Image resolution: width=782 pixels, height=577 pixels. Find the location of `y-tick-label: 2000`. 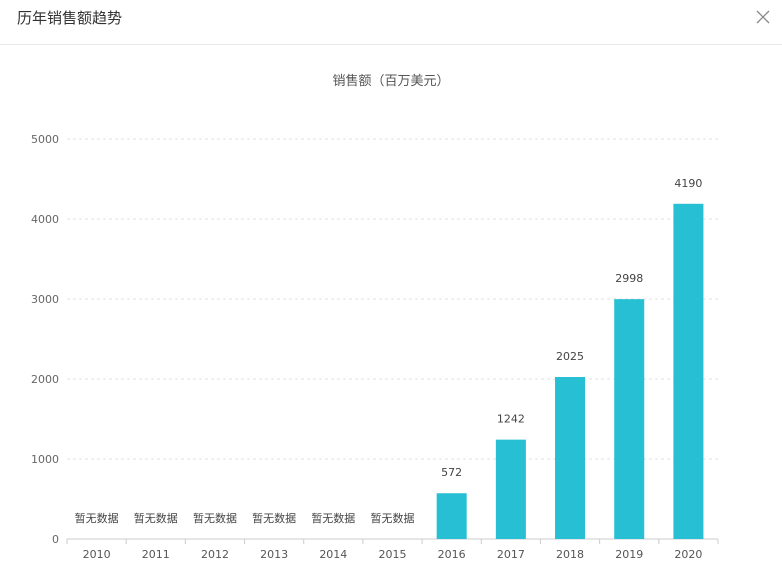

y-tick-label: 2000 is located at coordinates (45, 379).